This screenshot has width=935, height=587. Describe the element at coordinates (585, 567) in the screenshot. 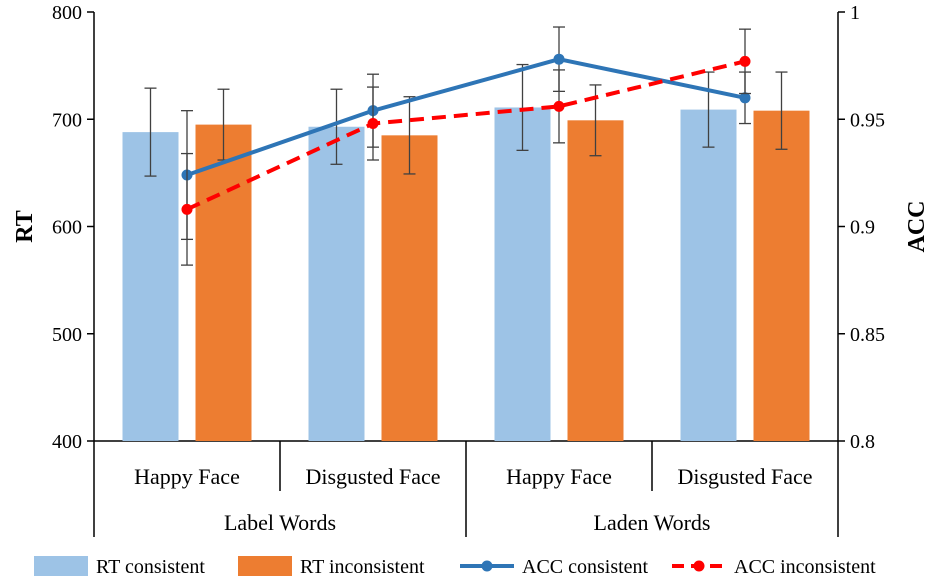

I see `legend-label: ACC consistent` at that location.